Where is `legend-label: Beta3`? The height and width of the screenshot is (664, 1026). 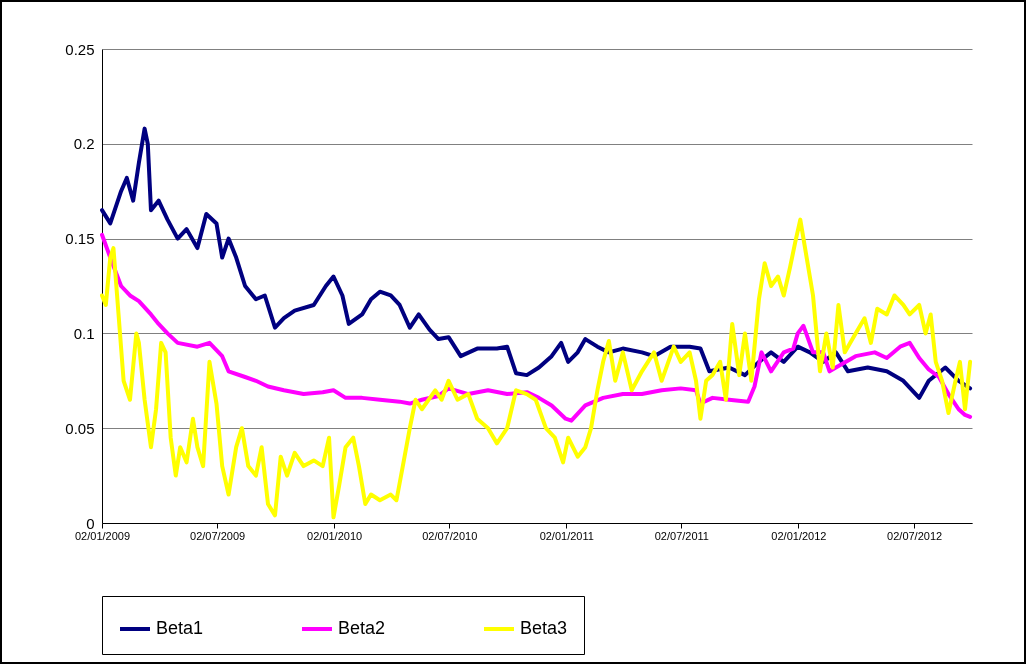
legend-label: Beta3 is located at coordinates (544, 628).